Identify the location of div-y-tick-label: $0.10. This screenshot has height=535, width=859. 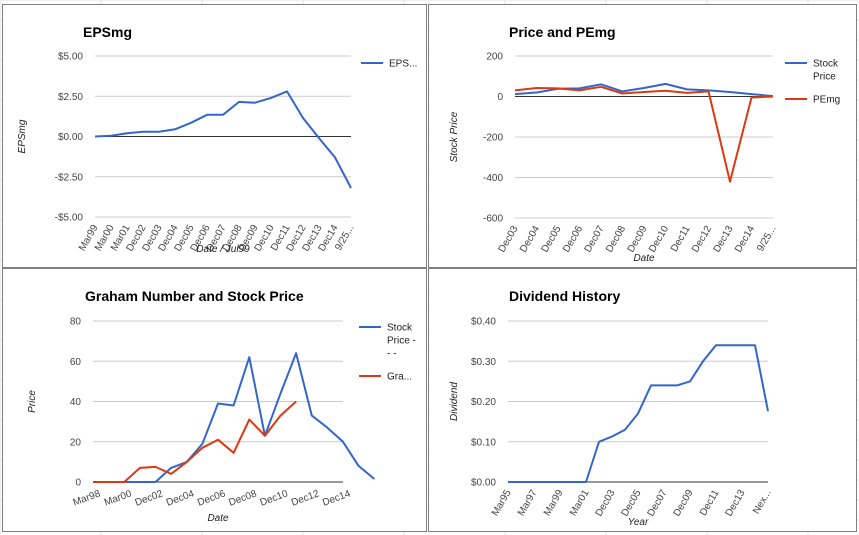
(483, 442).